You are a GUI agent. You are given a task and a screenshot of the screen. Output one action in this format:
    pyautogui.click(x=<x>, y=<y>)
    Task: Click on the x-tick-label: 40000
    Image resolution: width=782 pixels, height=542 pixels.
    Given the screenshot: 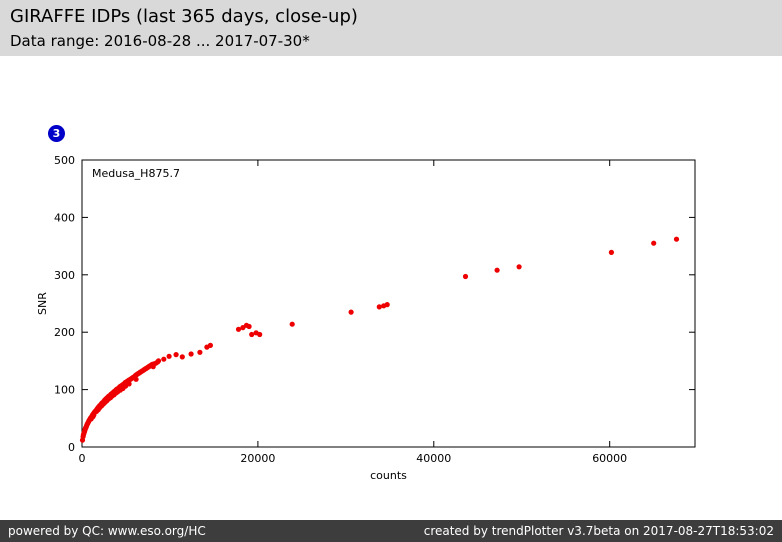 What is the action you would take?
    pyautogui.click(x=433, y=458)
    